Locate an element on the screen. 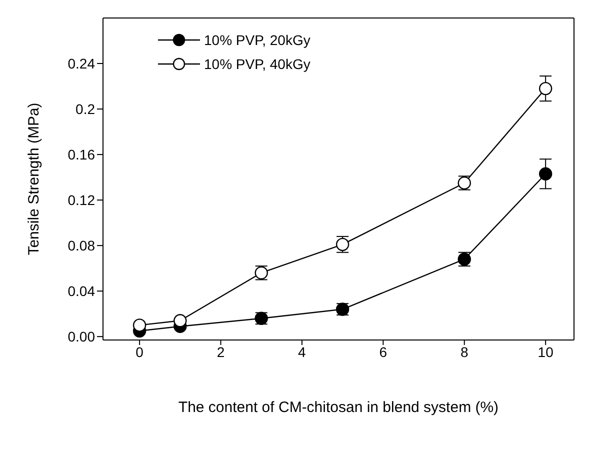  x-tick-label: 4 is located at coordinates (302, 352).